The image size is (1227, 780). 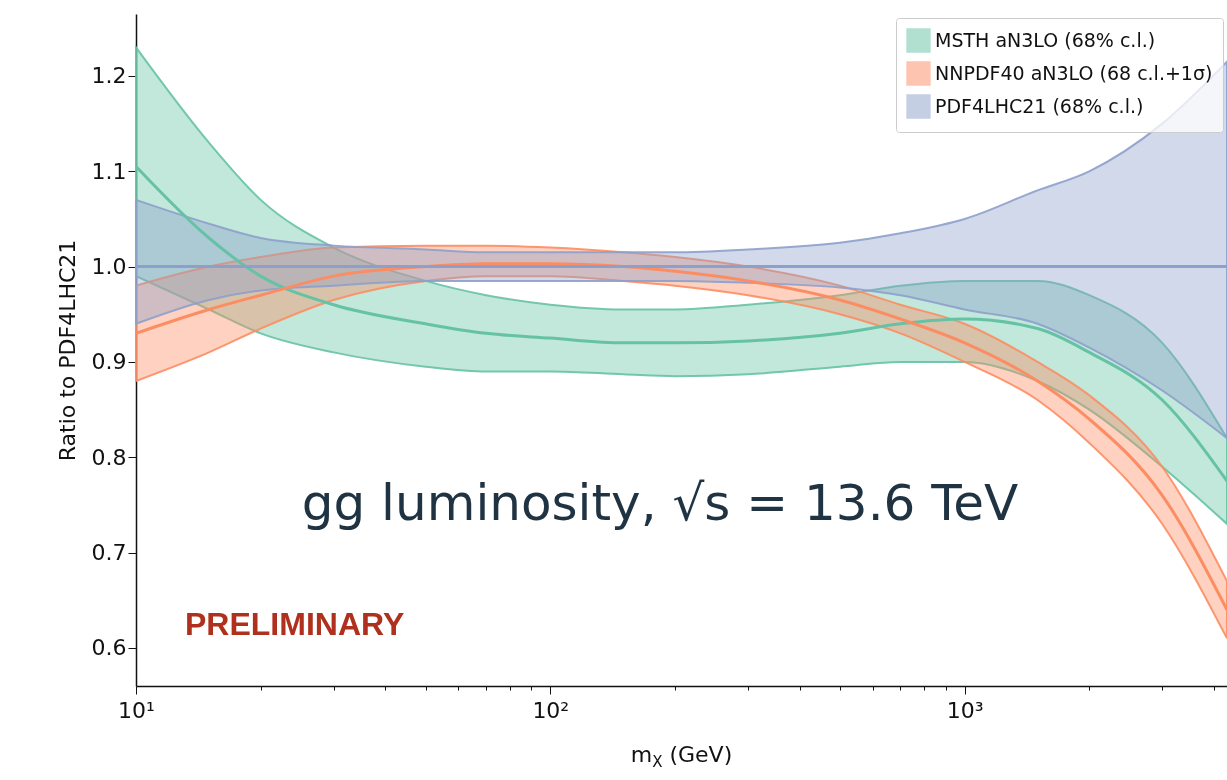 What do you see at coordinates (109, 362) in the screenshot?
I see `y-tick-label: 0.9` at bounding box center [109, 362].